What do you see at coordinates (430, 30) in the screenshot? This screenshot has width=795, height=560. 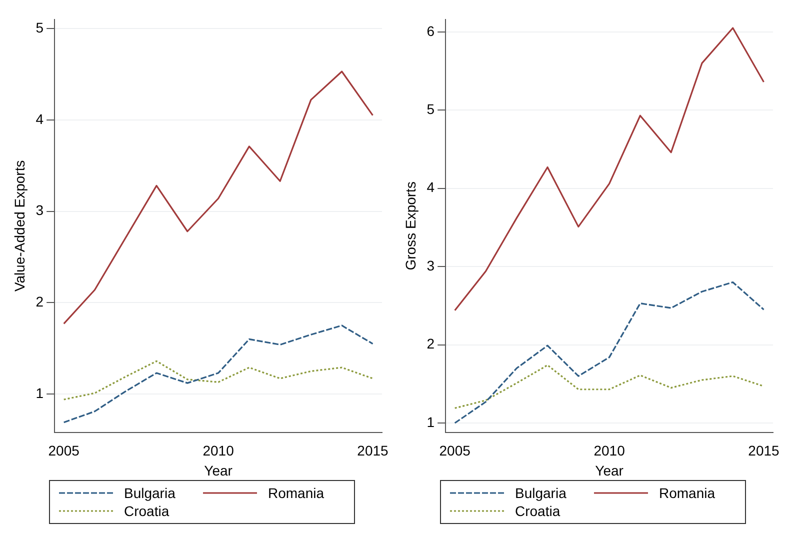 I see `y-tick-label: 6` at bounding box center [430, 30].